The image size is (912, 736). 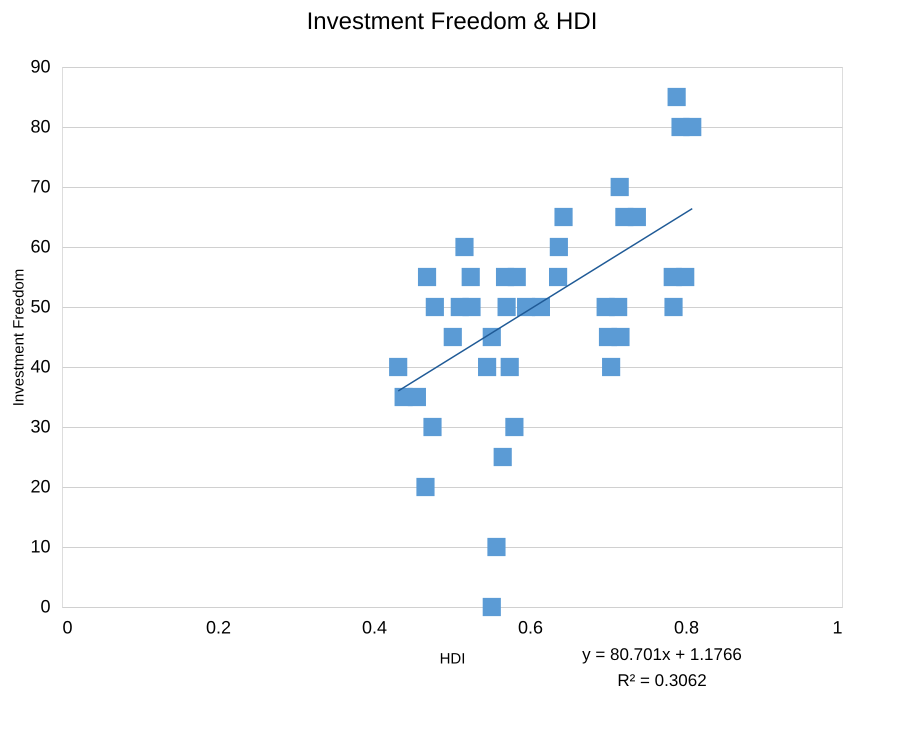 I want to click on y-tick-label: 20, so click(x=40, y=486).